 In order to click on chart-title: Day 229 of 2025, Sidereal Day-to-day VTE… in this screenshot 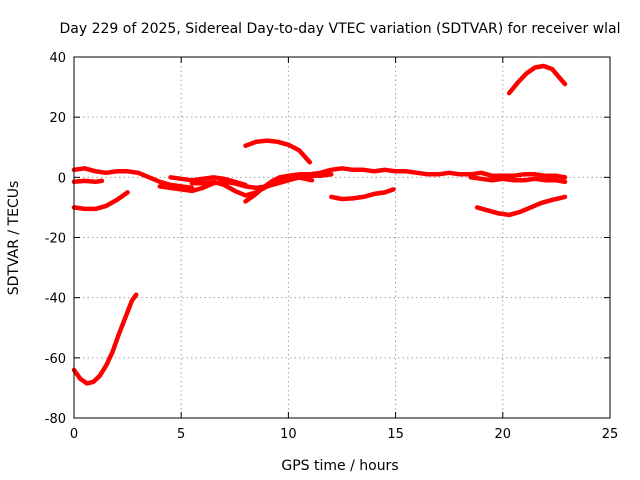, I will do `click(339, 29)`.